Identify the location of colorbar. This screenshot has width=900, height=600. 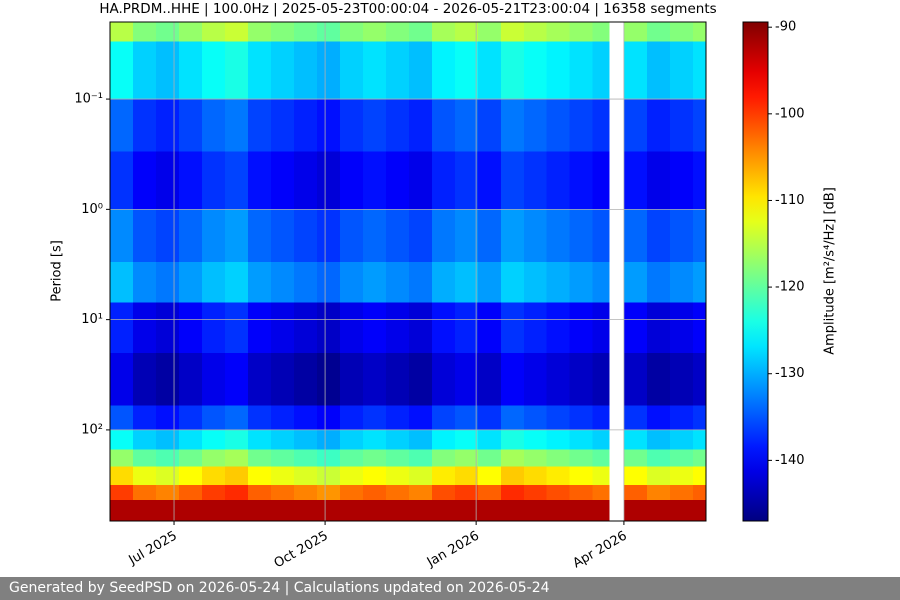
(755, 271).